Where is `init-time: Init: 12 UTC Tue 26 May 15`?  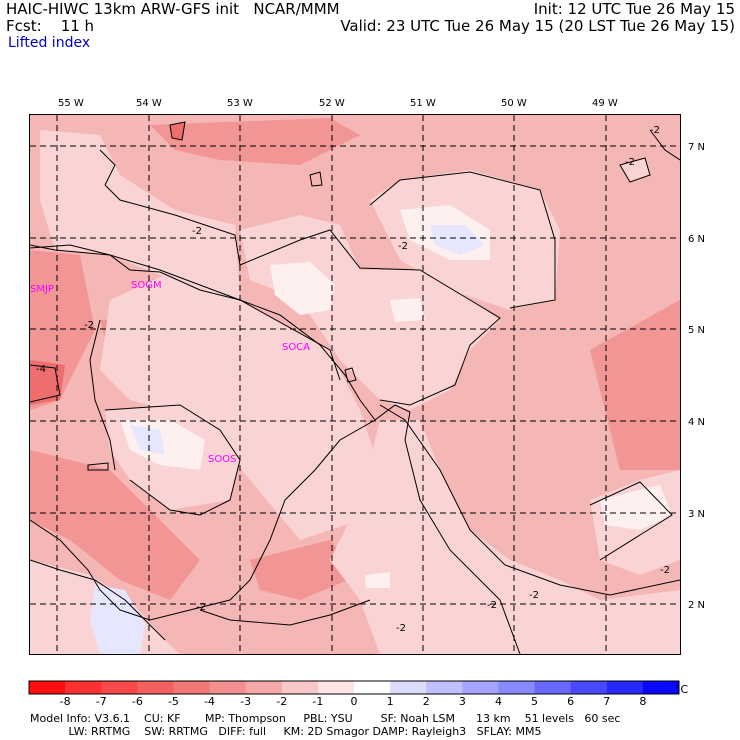 init-time: Init: 12 UTC Tue 26 May 15 is located at coordinates (634, 9).